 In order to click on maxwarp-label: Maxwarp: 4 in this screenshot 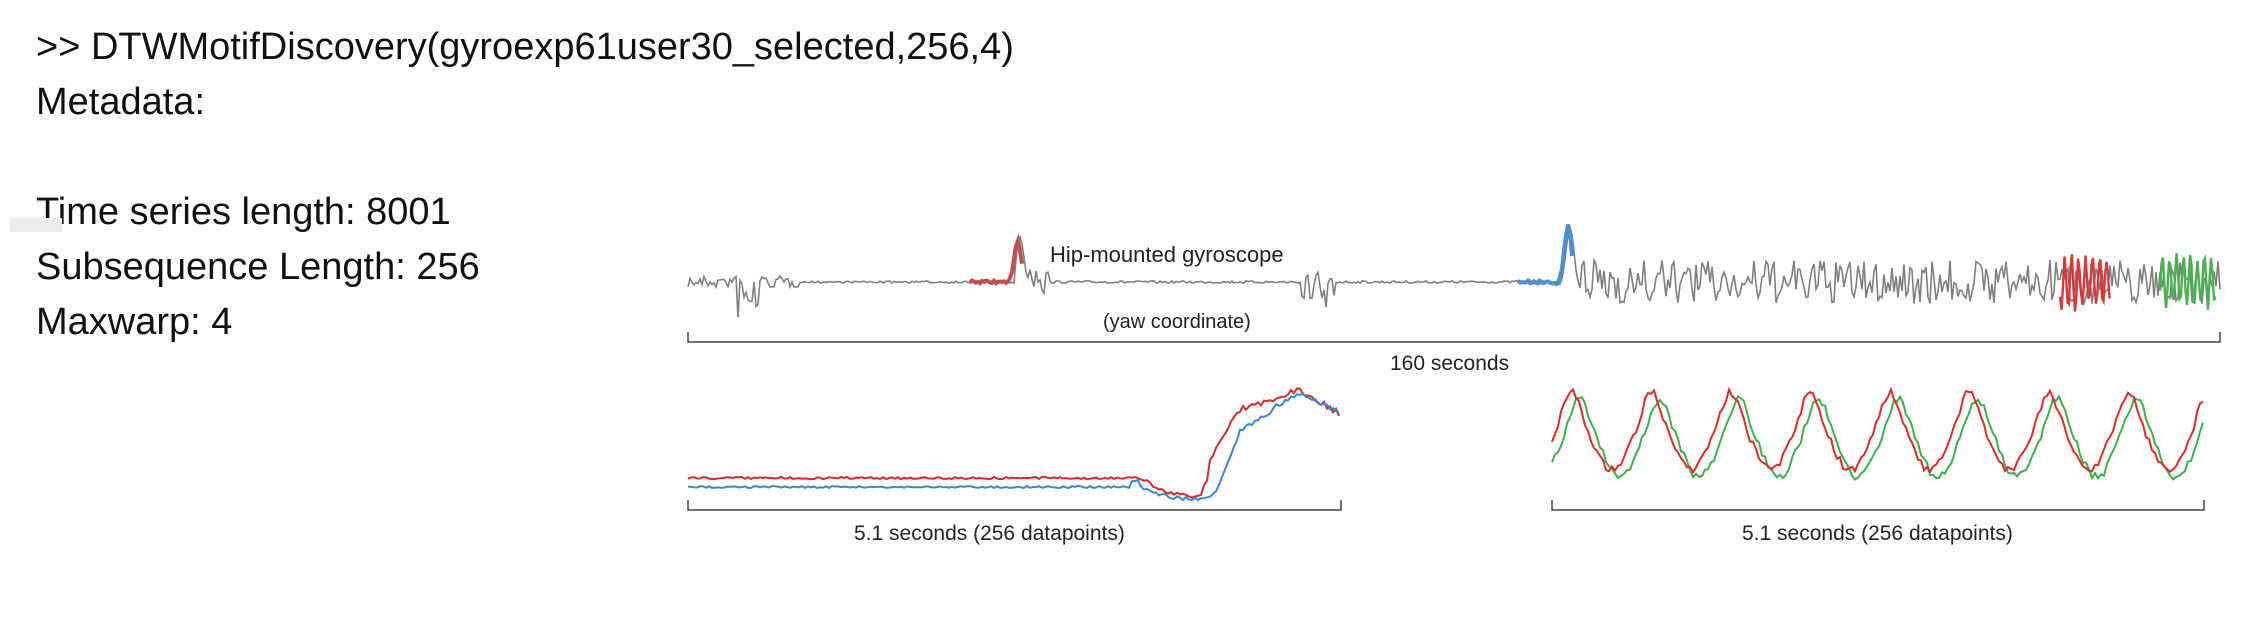, I will do `click(134, 322)`.